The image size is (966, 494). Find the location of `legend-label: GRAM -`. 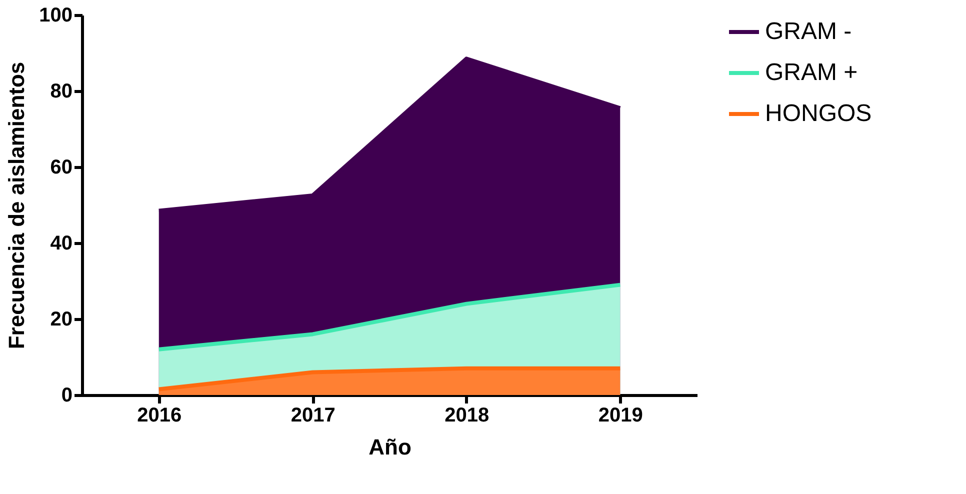

legend-label: GRAM - is located at coordinates (808, 31).